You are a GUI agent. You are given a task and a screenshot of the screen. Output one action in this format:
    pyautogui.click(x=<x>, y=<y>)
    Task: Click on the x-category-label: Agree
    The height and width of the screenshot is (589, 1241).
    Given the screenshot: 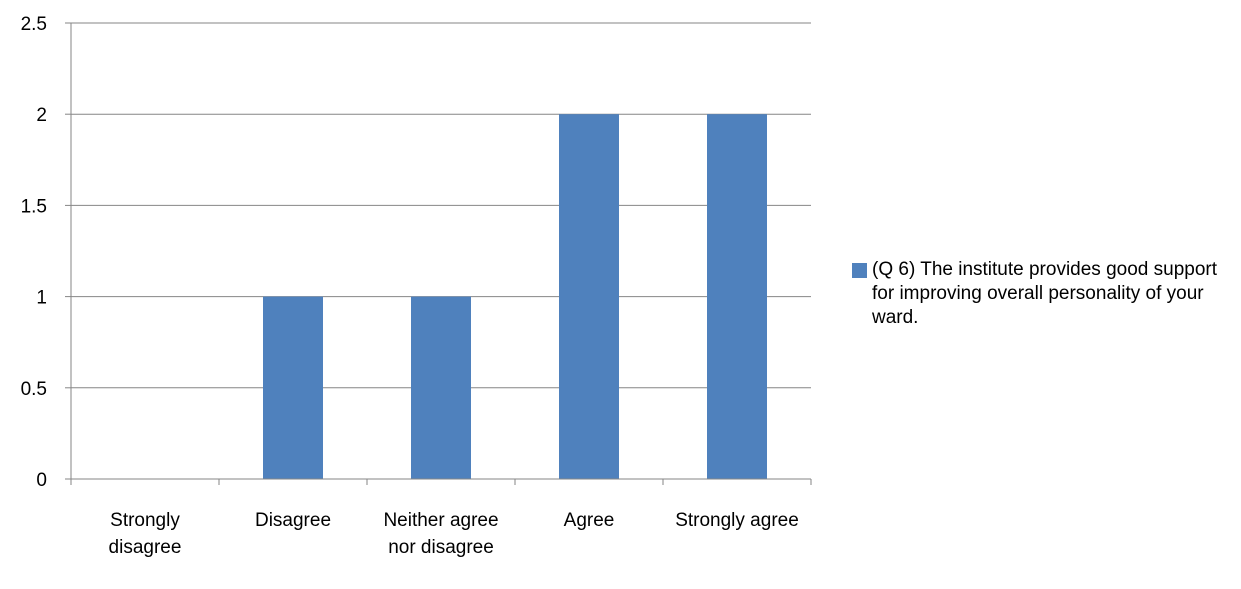 What is the action you would take?
    pyautogui.click(x=589, y=520)
    